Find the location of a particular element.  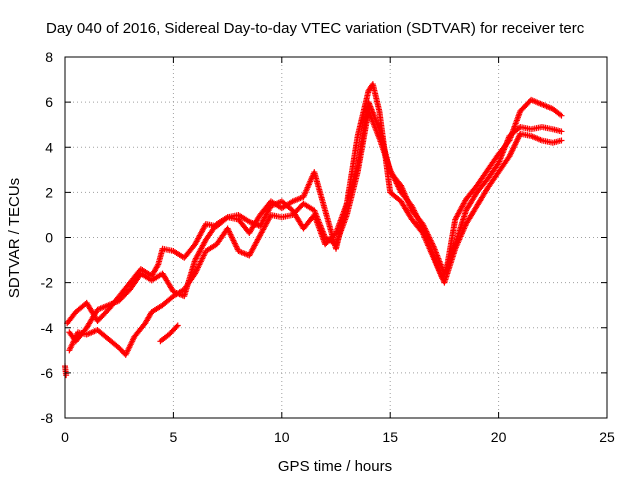

x-tick-label: 10 is located at coordinates (282, 437).